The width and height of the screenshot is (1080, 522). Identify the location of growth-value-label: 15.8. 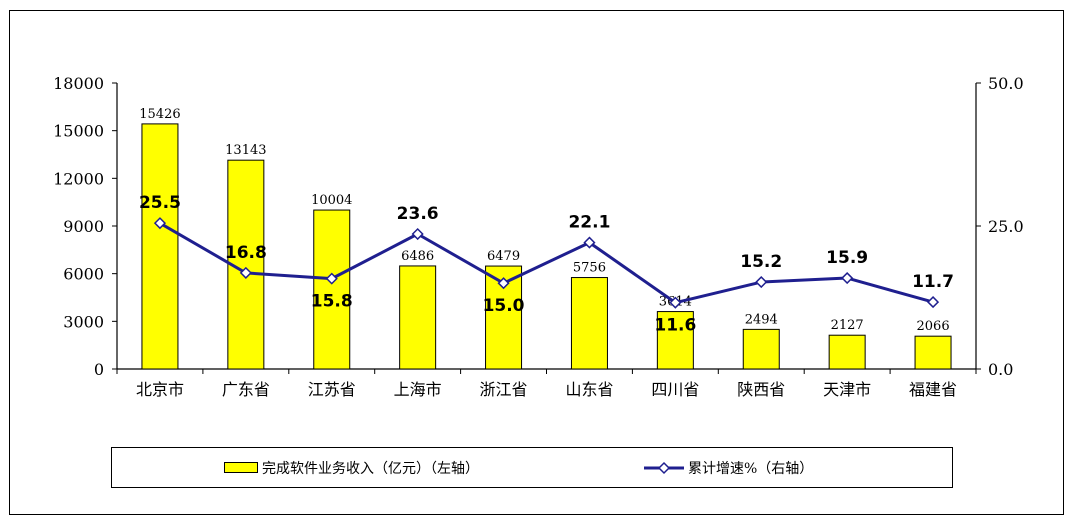
(332, 302).